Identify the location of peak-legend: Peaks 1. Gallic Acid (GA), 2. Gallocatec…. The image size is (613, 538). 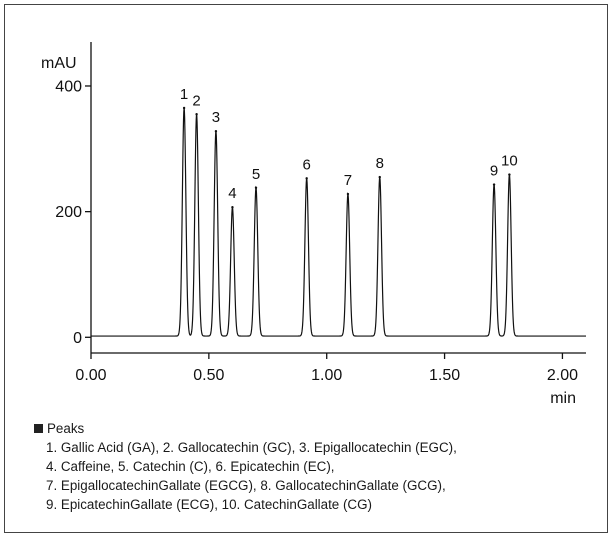
(245, 466).